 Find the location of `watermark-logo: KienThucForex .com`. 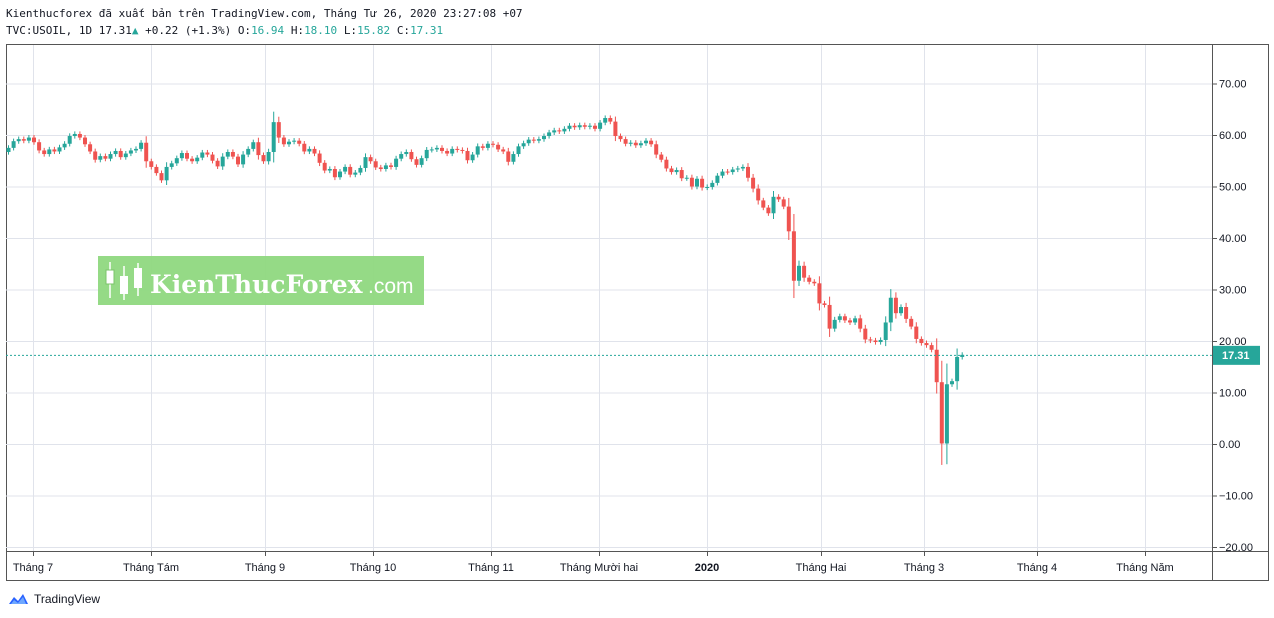

watermark-logo: KienThucForex .com is located at coordinates (261, 280).